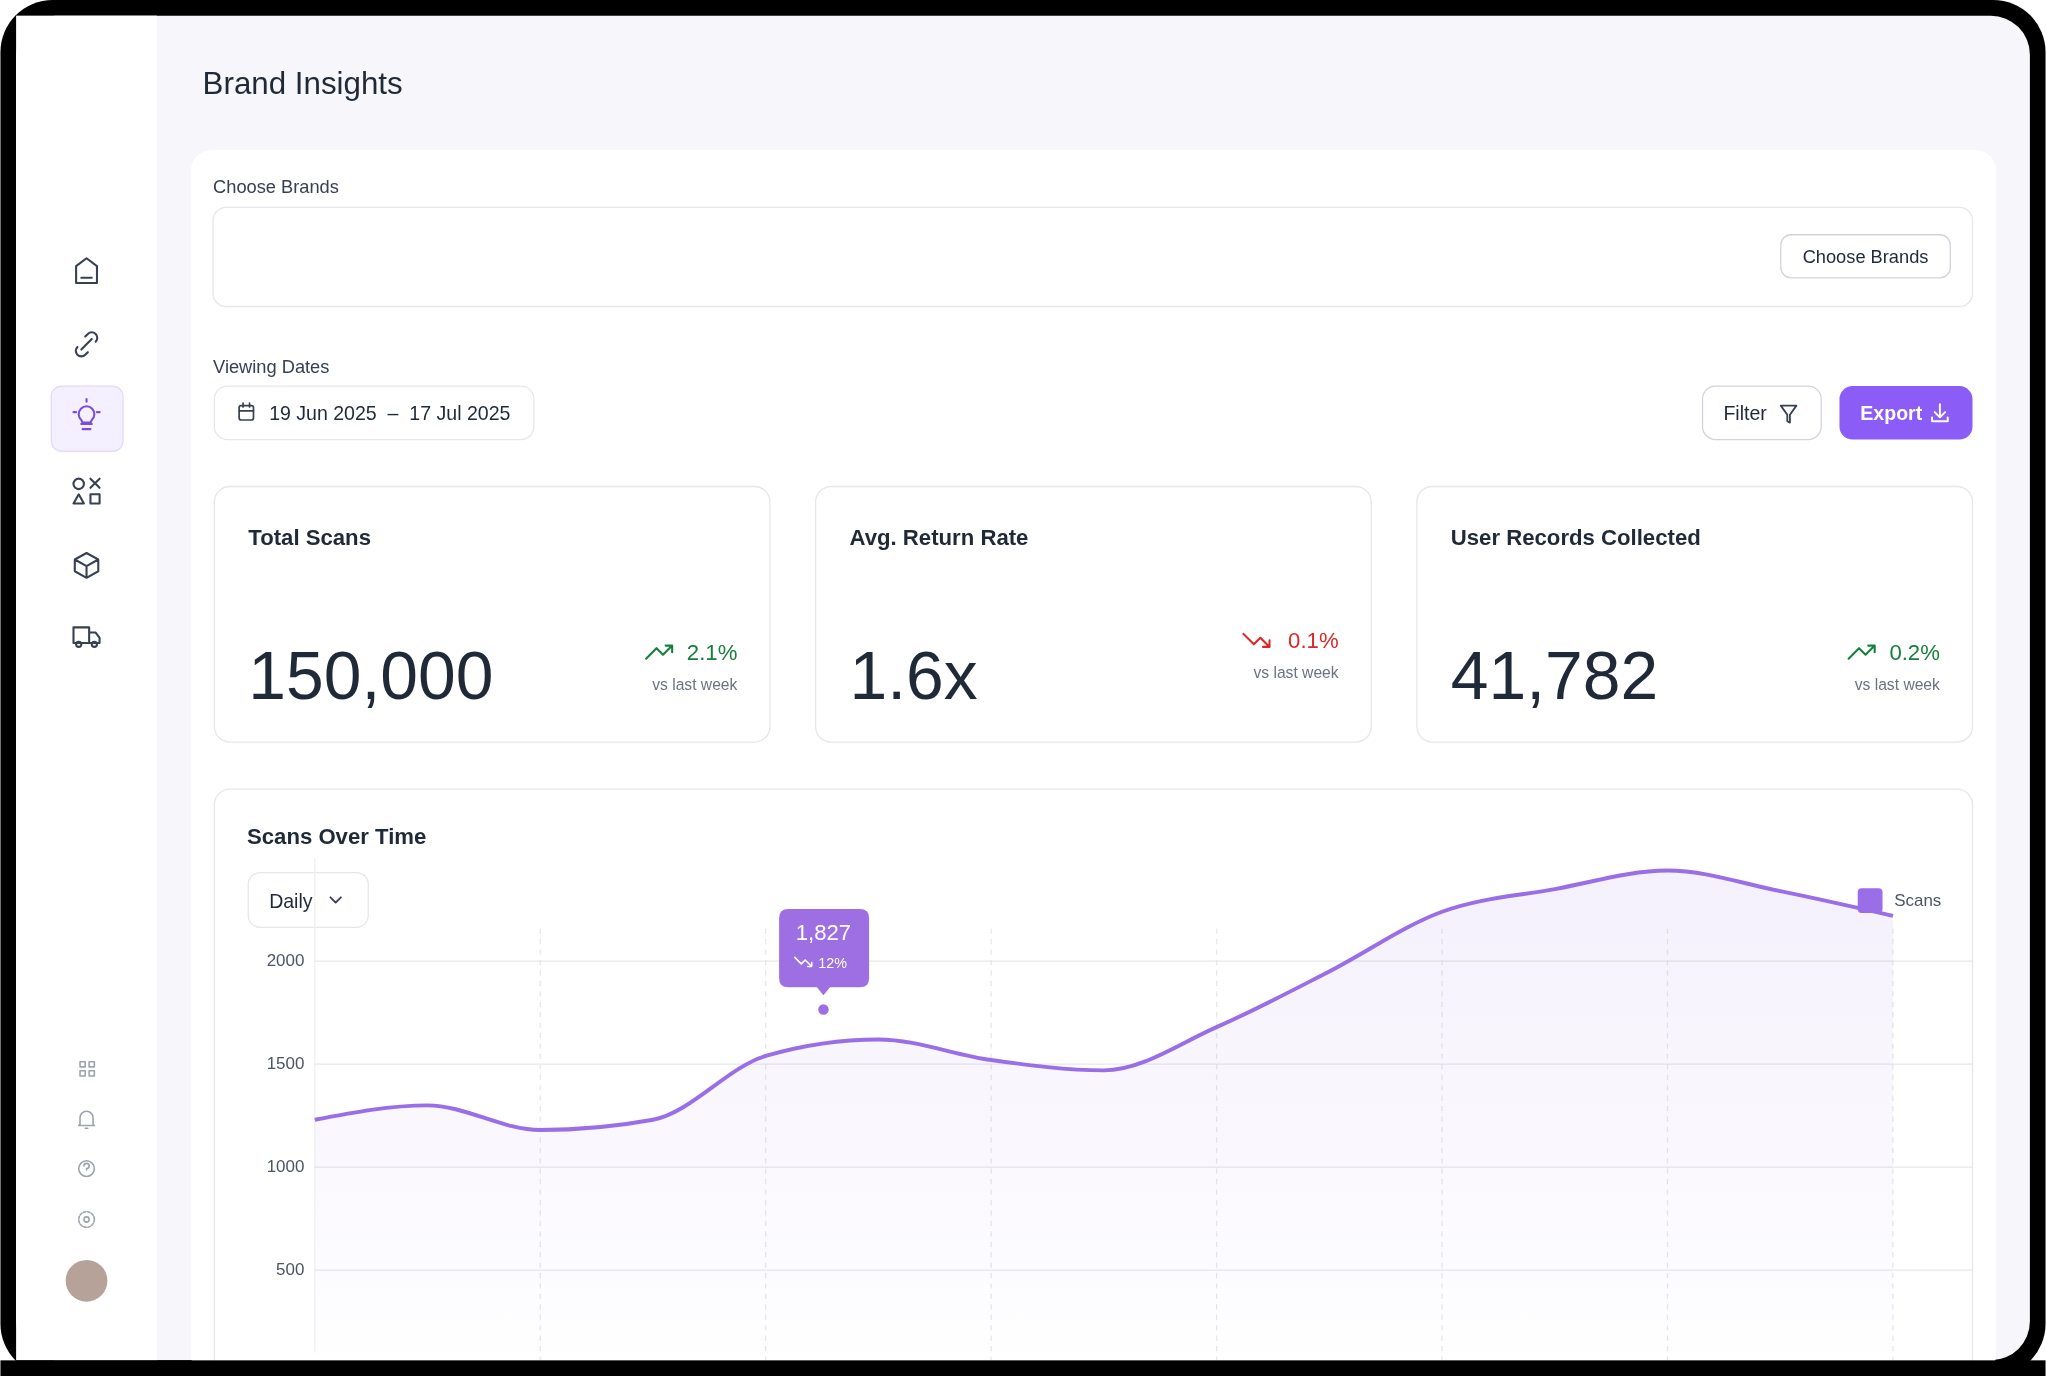 The image size is (2046, 1376). Describe the element at coordinates (1313, 641) in the screenshot. I see `text: 0.1%` at that location.